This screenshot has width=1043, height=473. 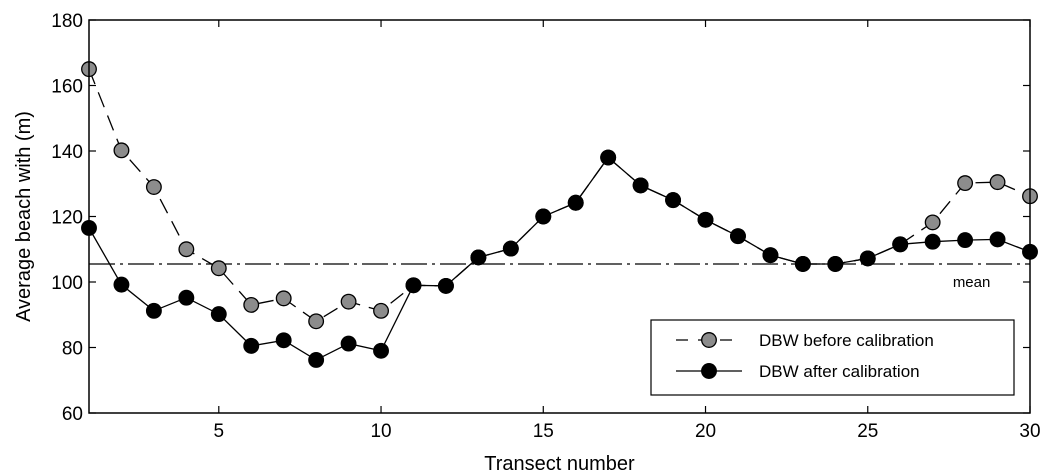 I want to click on mean-label: mean, so click(x=972, y=282).